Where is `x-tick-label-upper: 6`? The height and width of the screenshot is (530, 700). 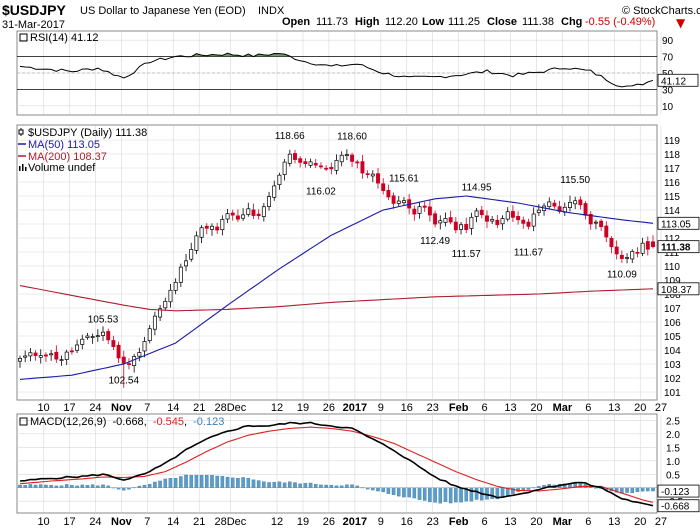 x-tick-label-upper: 6 is located at coordinates (588, 408).